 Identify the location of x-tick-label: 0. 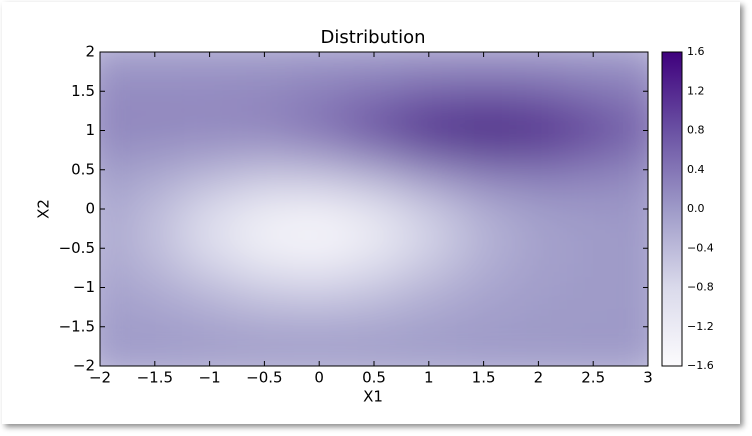
(319, 378).